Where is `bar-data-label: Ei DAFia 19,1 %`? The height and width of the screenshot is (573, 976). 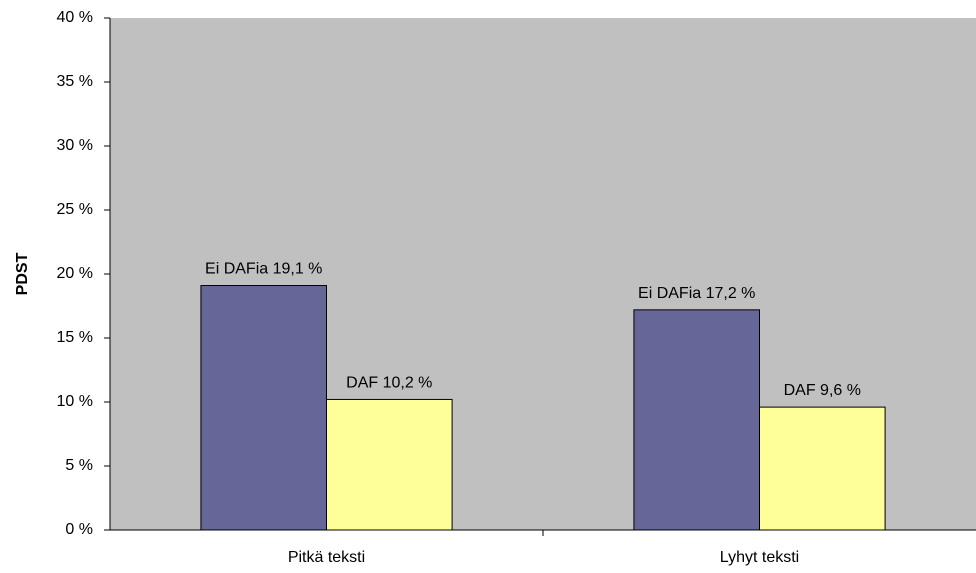 bar-data-label: Ei DAFia 19,1 % is located at coordinates (263, 269).